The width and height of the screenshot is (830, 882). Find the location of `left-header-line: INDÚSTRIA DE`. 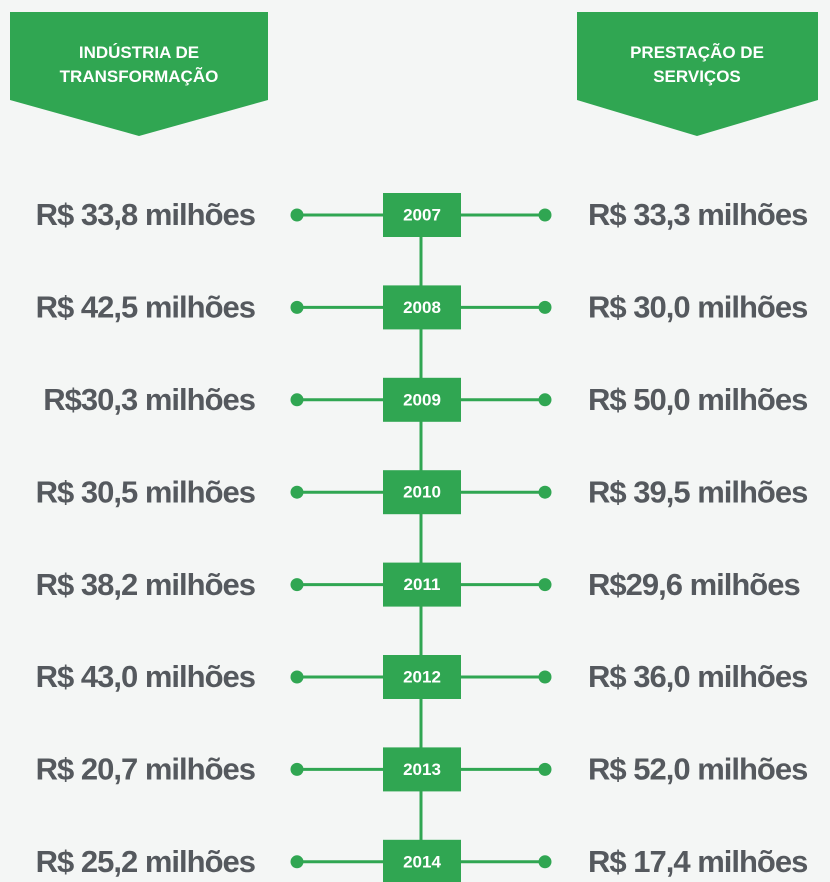

left-header-line: INDÚSTRIA DE is located at coordinates (139, 52).